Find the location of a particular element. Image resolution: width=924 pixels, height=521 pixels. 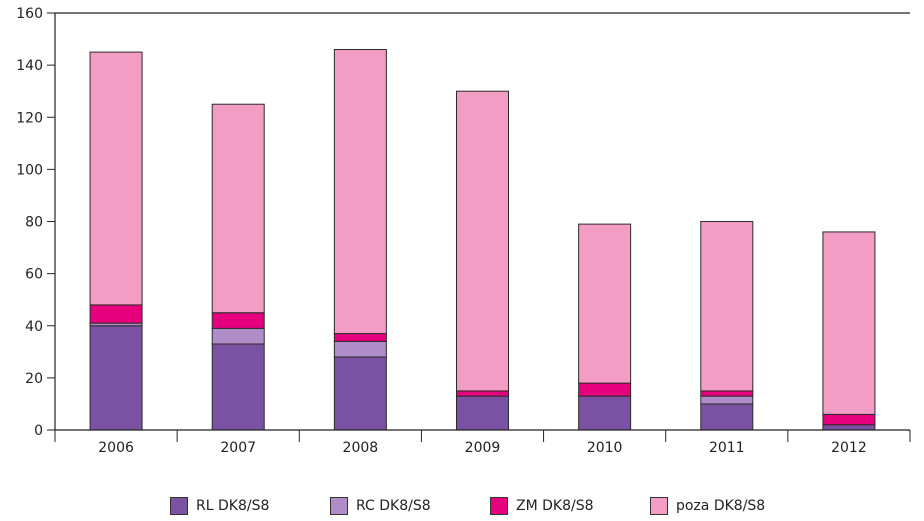

legend-item-poza: poza DK8/S8 is located at coordinates (707, 506).